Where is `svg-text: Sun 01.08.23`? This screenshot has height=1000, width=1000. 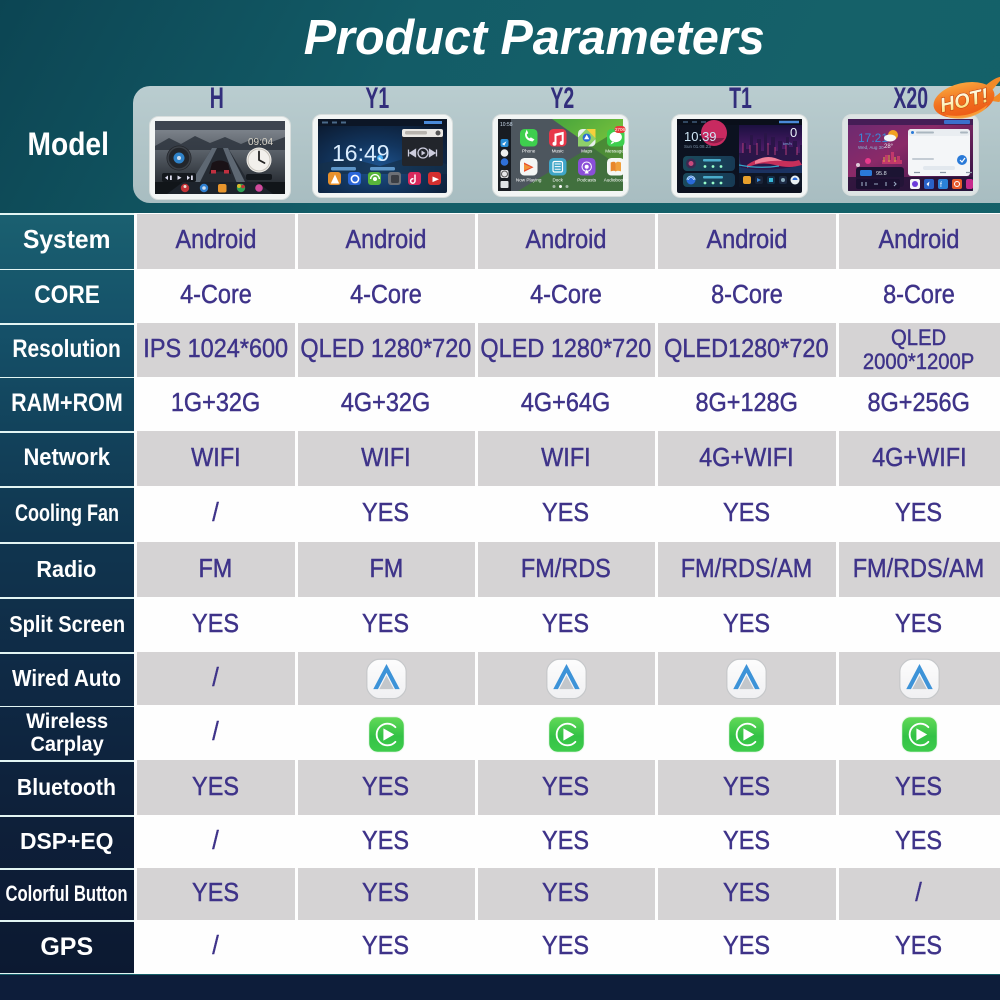 svg-text: Sun 01.08.23 is located at coordinates (697, 146).